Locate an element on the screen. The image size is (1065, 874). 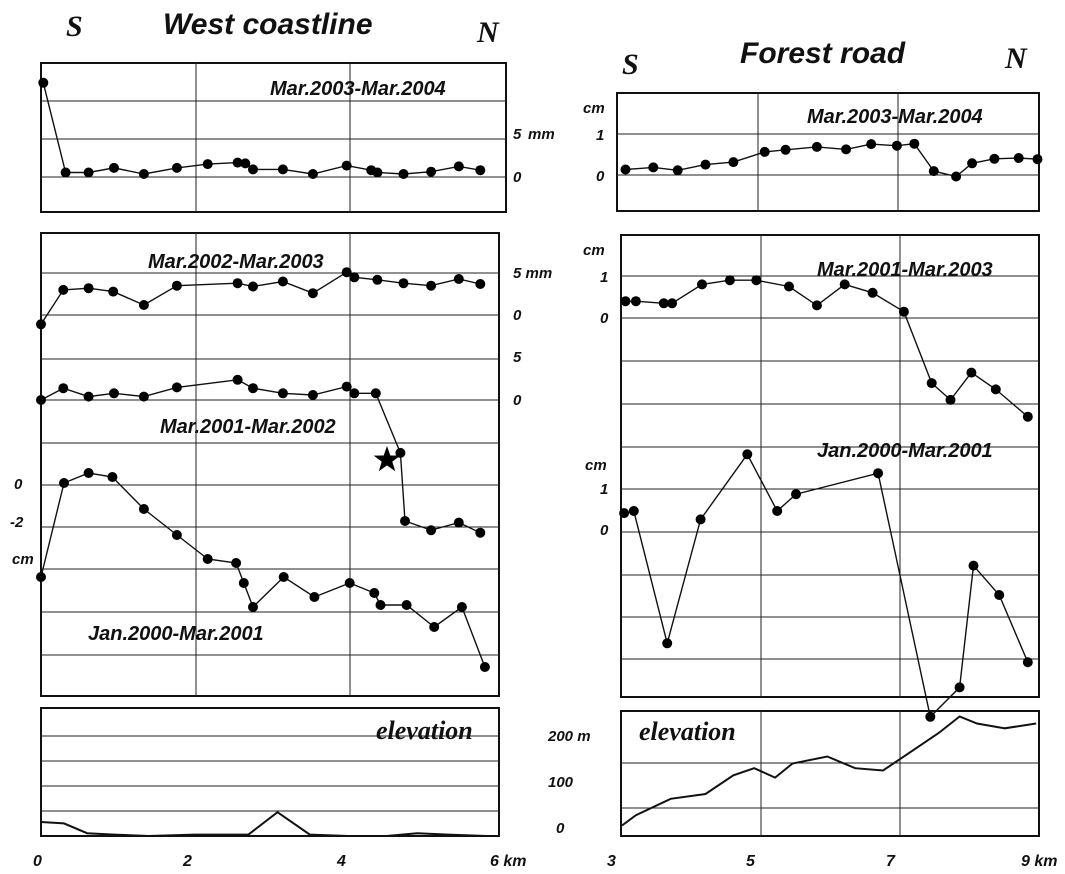
tick-label: -2 is located at coordinates (17, 522).